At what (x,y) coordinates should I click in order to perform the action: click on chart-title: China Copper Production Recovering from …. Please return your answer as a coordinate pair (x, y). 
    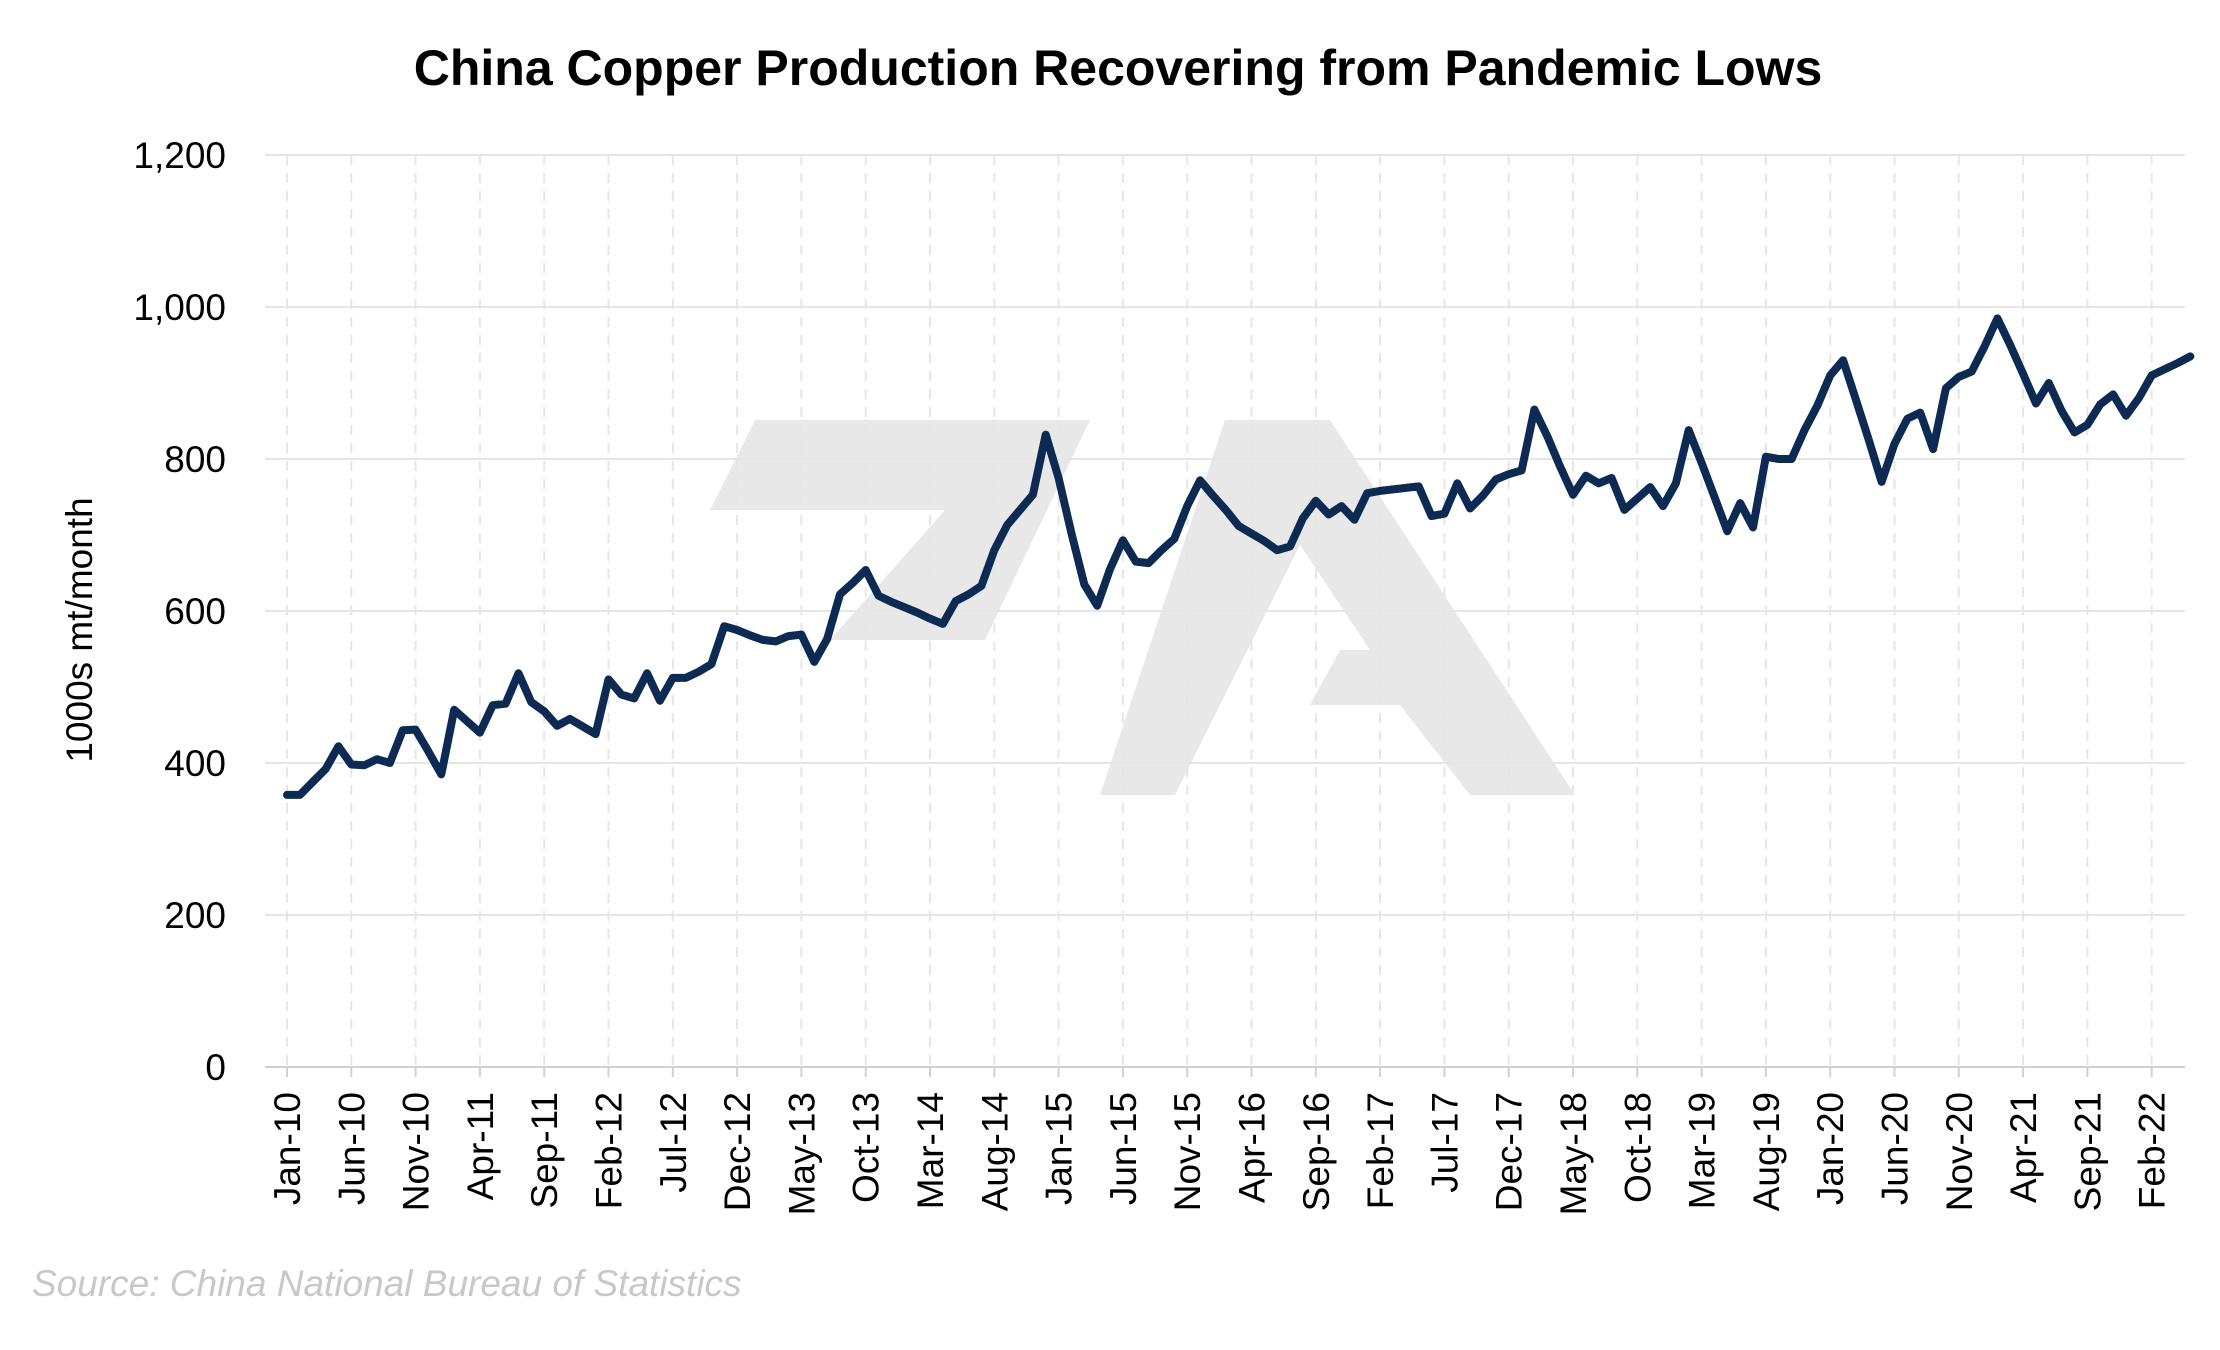
    Looking at the image, I should click on (1118, 68).